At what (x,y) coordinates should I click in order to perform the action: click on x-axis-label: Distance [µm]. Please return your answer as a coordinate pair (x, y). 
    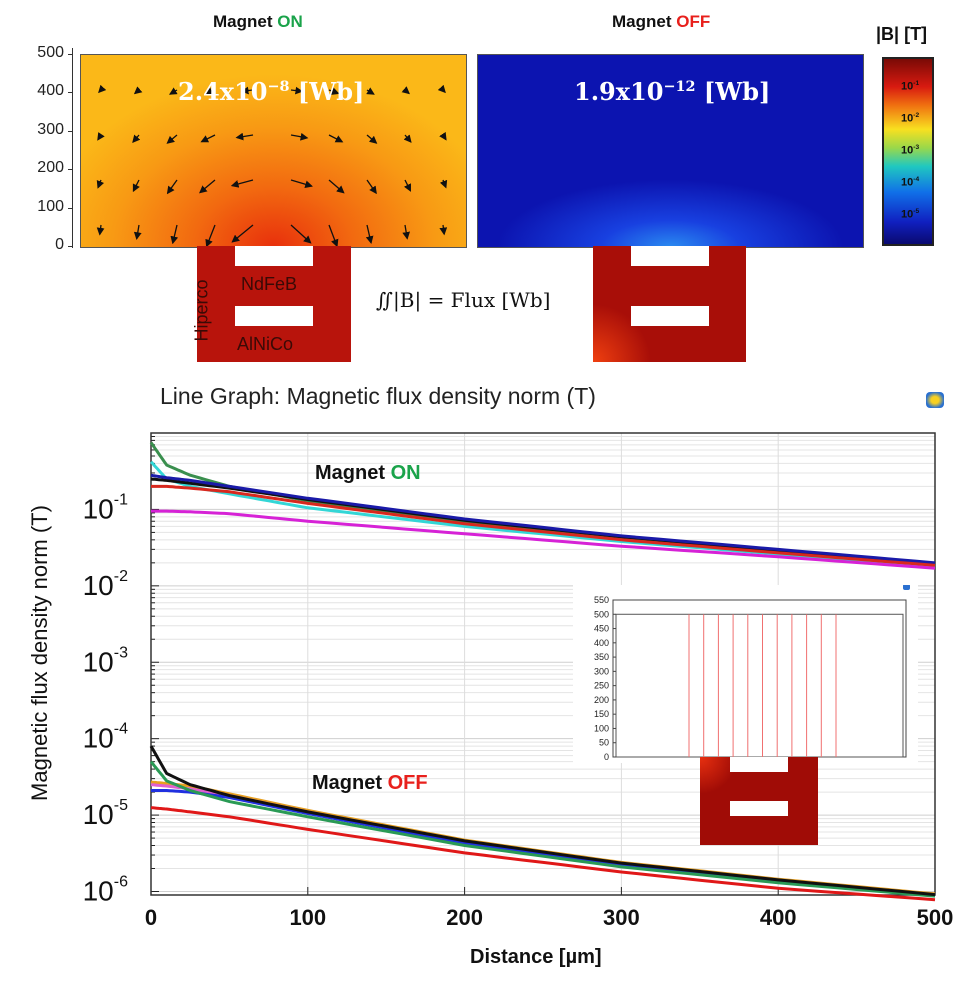
    Looking at the image, I should click on (536, 957).